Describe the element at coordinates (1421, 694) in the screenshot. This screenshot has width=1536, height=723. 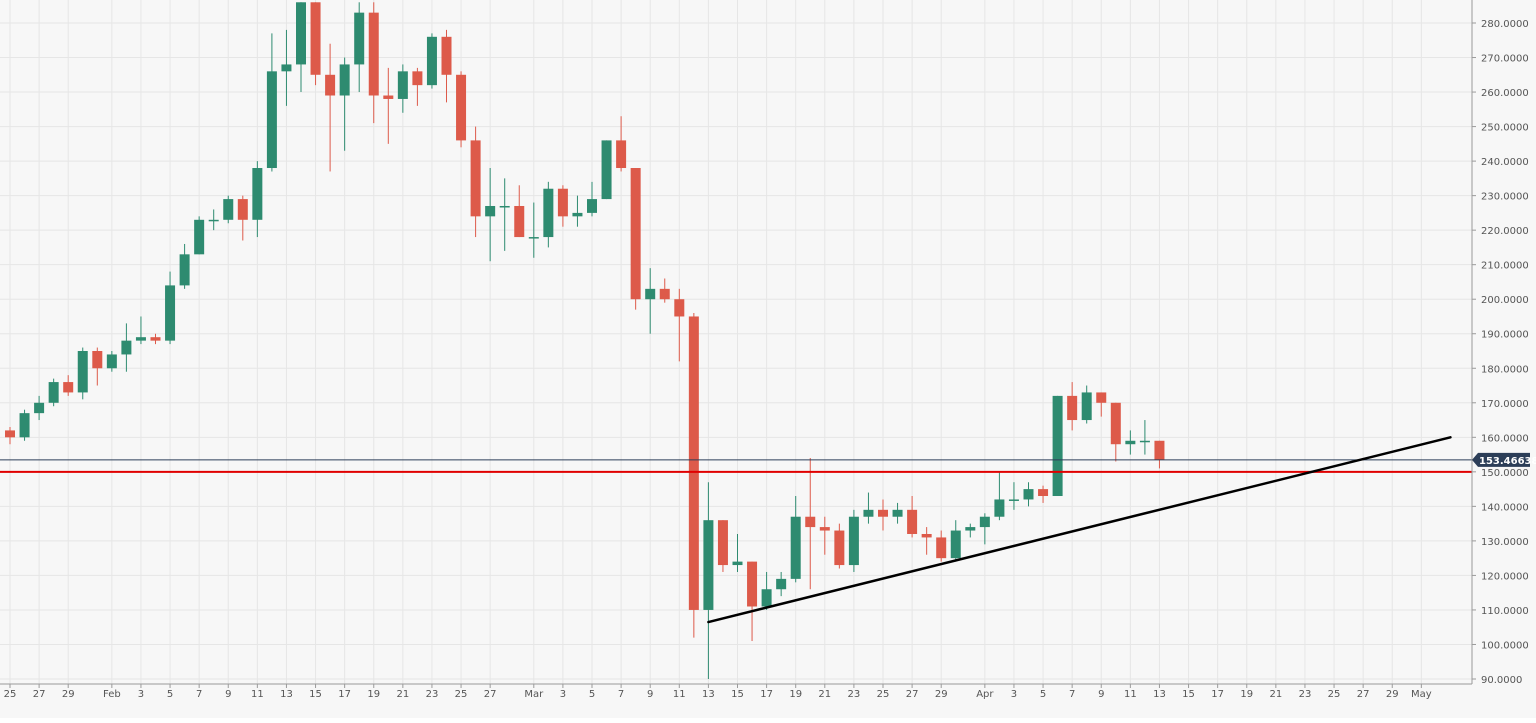
I see `x-tick-label: May` at that location.